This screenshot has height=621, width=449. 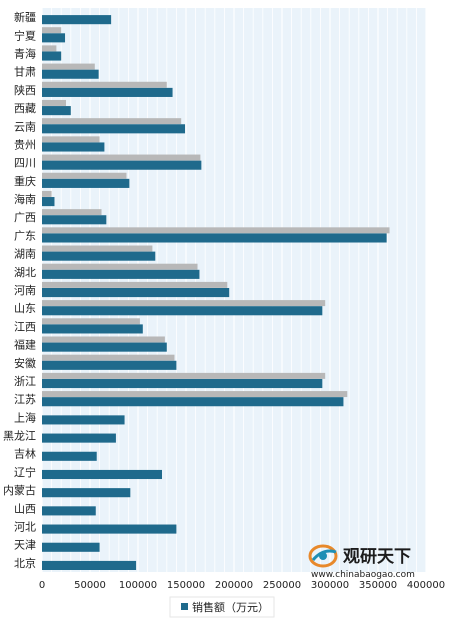 I want to click on x-tick-label: 0, so click(x=42, y=585).